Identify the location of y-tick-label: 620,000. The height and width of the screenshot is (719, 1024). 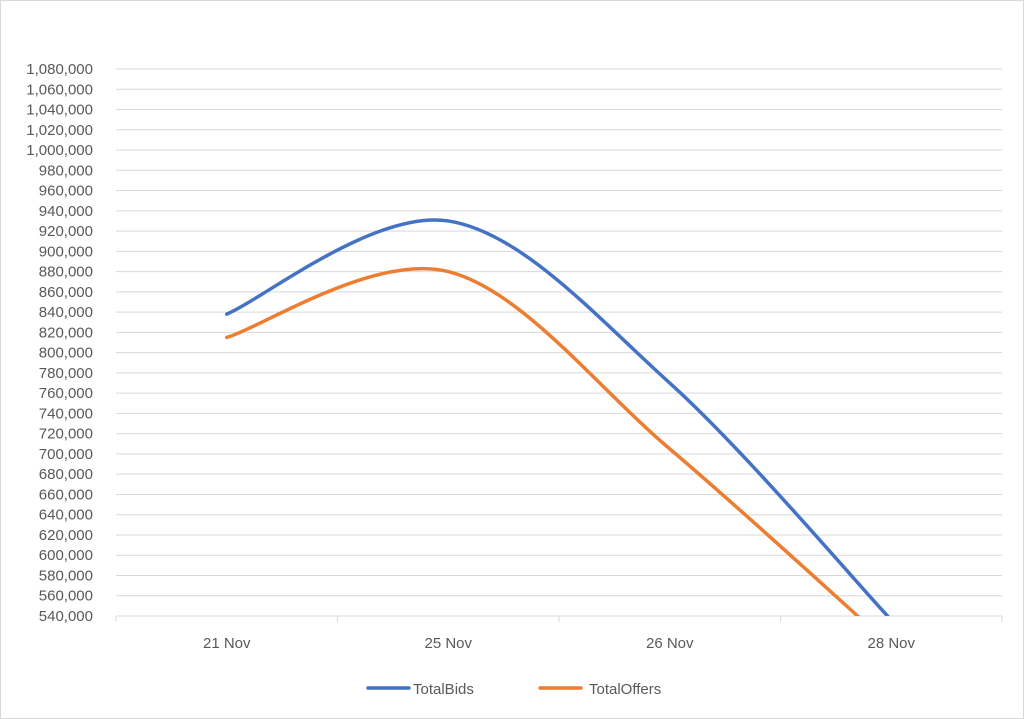
(66, 535).